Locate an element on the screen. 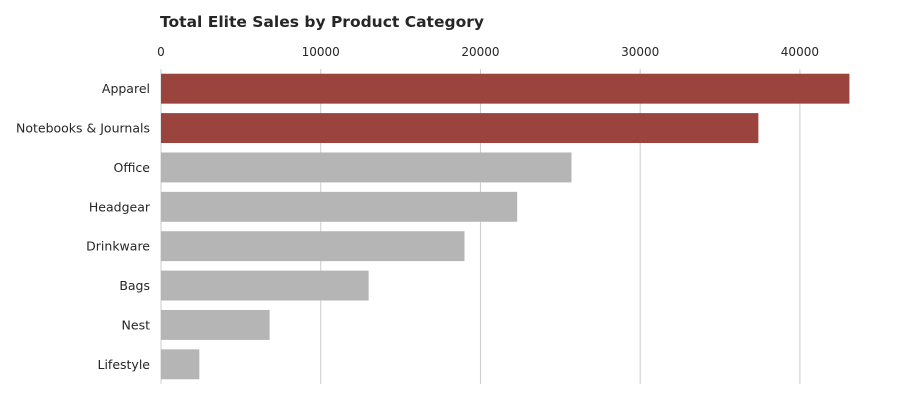  category-label: Office is located at coordinates (132, 167).